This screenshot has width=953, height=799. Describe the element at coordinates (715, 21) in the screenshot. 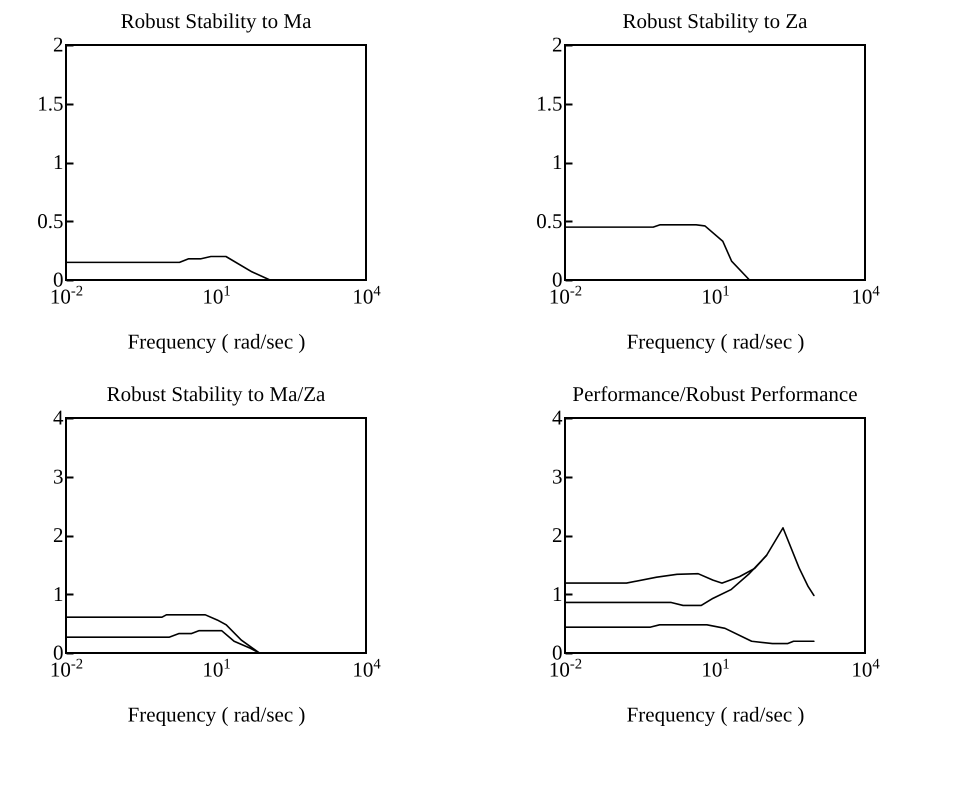

I see `chart-title: Robust Stability to Za` at that location.